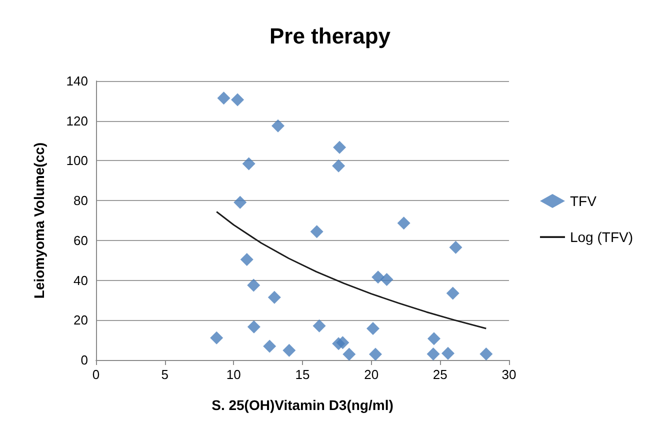  Describe the element at coordinates (84, 360) in the screenshot. I see `y-tick-label: 0` at that location.